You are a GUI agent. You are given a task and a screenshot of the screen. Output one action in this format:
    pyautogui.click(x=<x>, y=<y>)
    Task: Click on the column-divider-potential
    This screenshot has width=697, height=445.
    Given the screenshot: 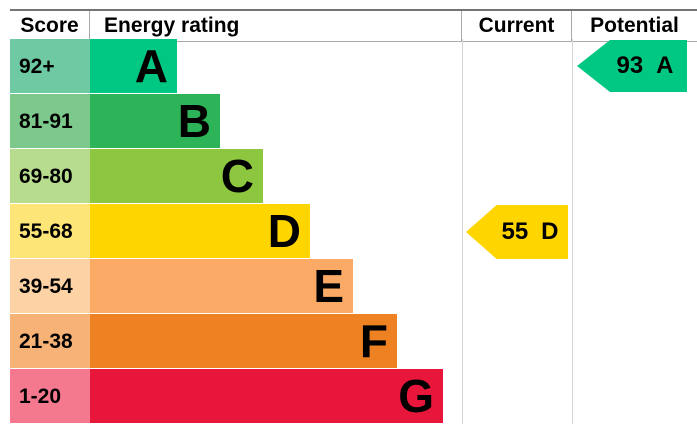 What is the action you would take?
    pyautogui.click(x=572, y=231)
    